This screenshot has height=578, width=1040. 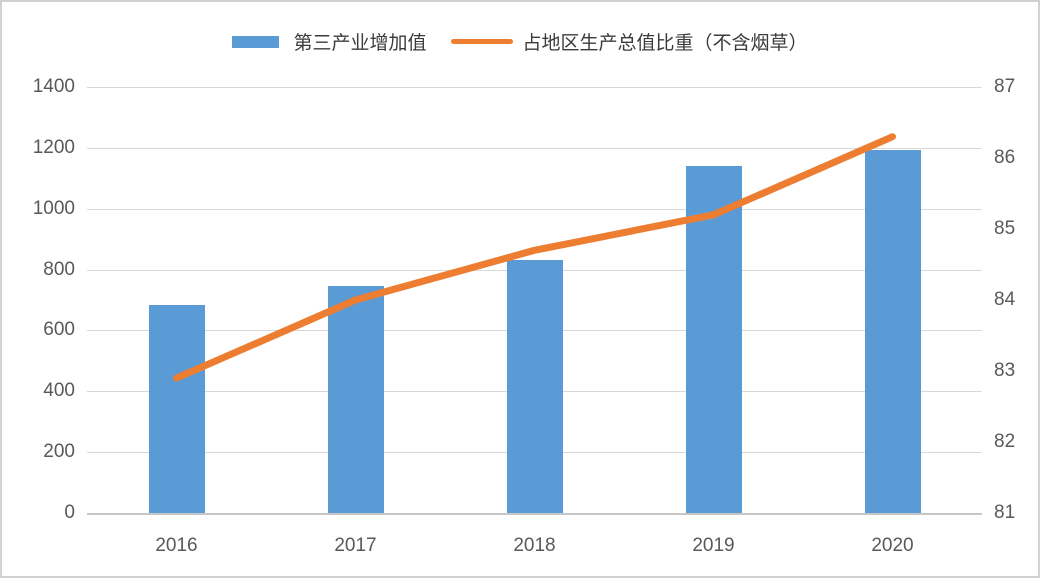 I want to click on x-axis-tick-label: 2020, so click(x=892, y=545).